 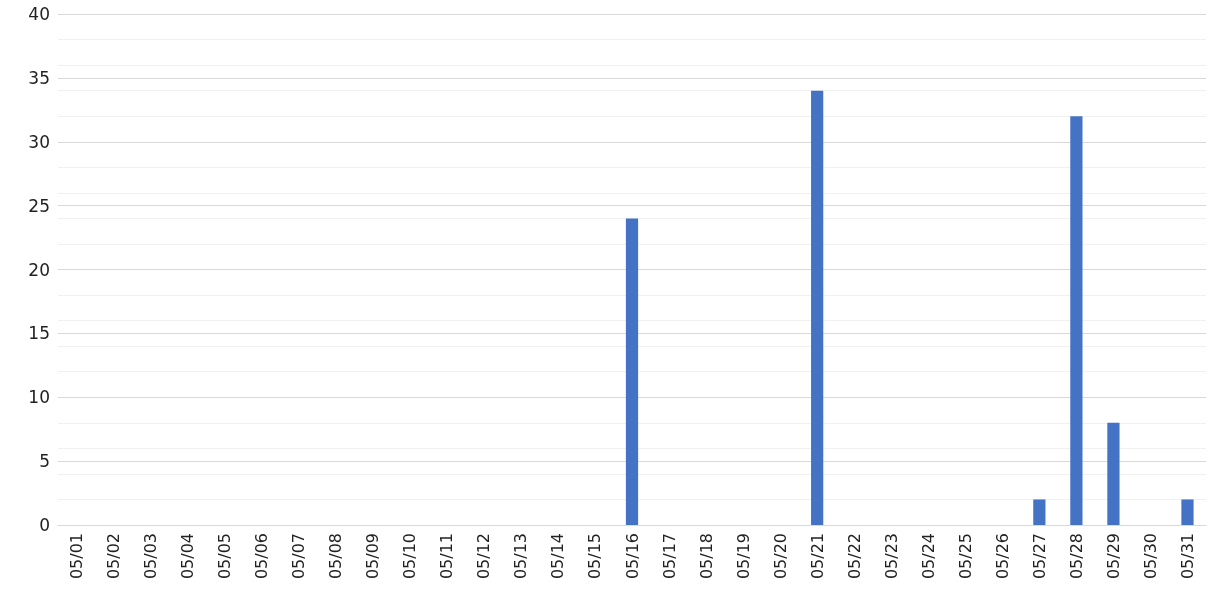 What do you see at coordinates (965, 556) in the screenshot?
I see `x-tick-label: 05/25` at bounding box center [965, 556].